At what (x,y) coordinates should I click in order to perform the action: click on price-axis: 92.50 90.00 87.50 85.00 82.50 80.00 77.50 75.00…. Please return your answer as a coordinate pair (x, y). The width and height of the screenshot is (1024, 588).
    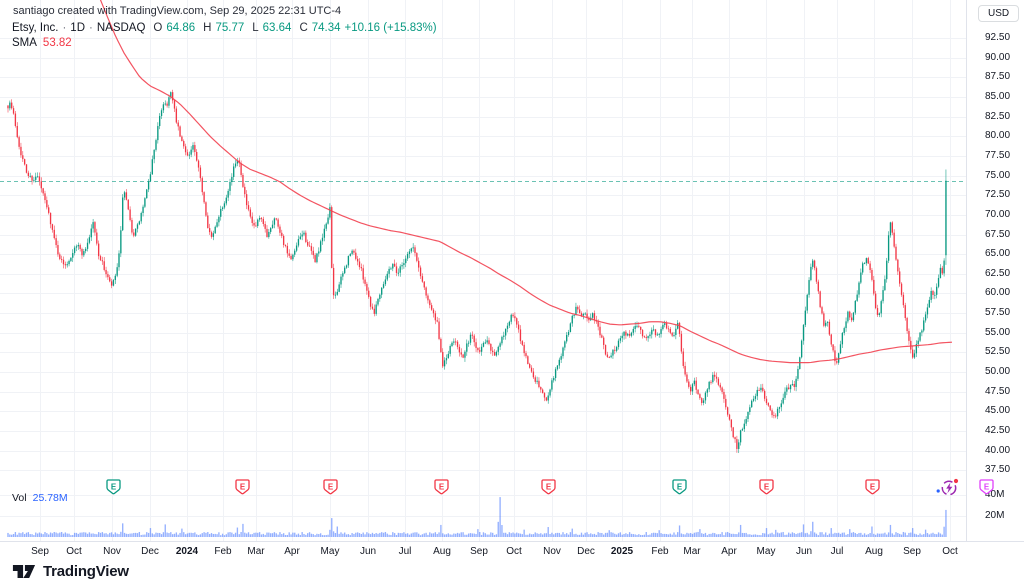
    Looking at the image, I should click on (996, 270).